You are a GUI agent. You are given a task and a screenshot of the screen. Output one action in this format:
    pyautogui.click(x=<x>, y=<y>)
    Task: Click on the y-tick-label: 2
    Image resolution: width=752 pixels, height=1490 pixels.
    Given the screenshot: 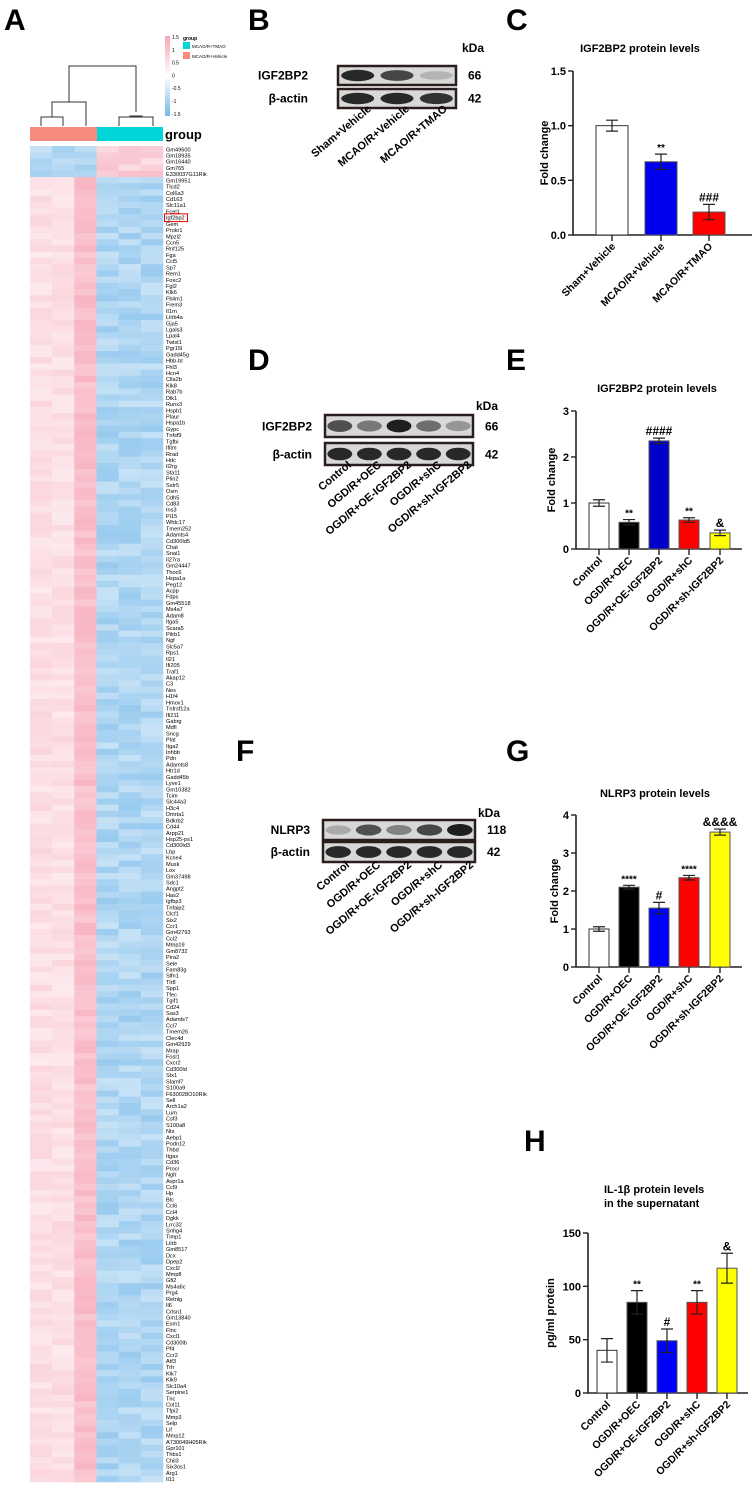 What is the action you would take?
    pyautogui.click(x=566, y=892)
    